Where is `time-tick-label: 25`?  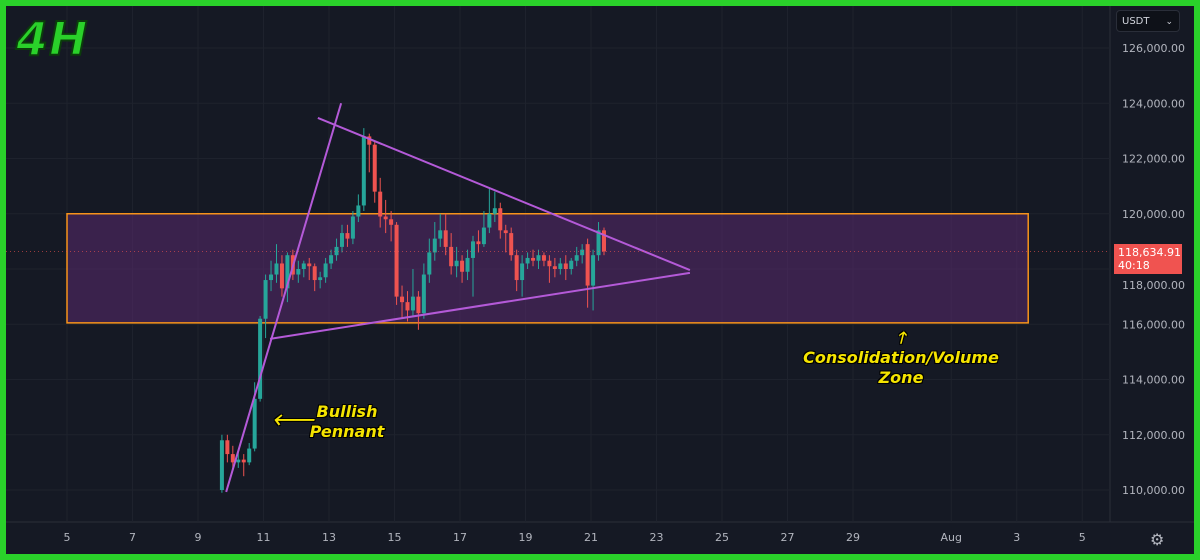 time-tick-label: 25 is located at coordinates (722, 537).